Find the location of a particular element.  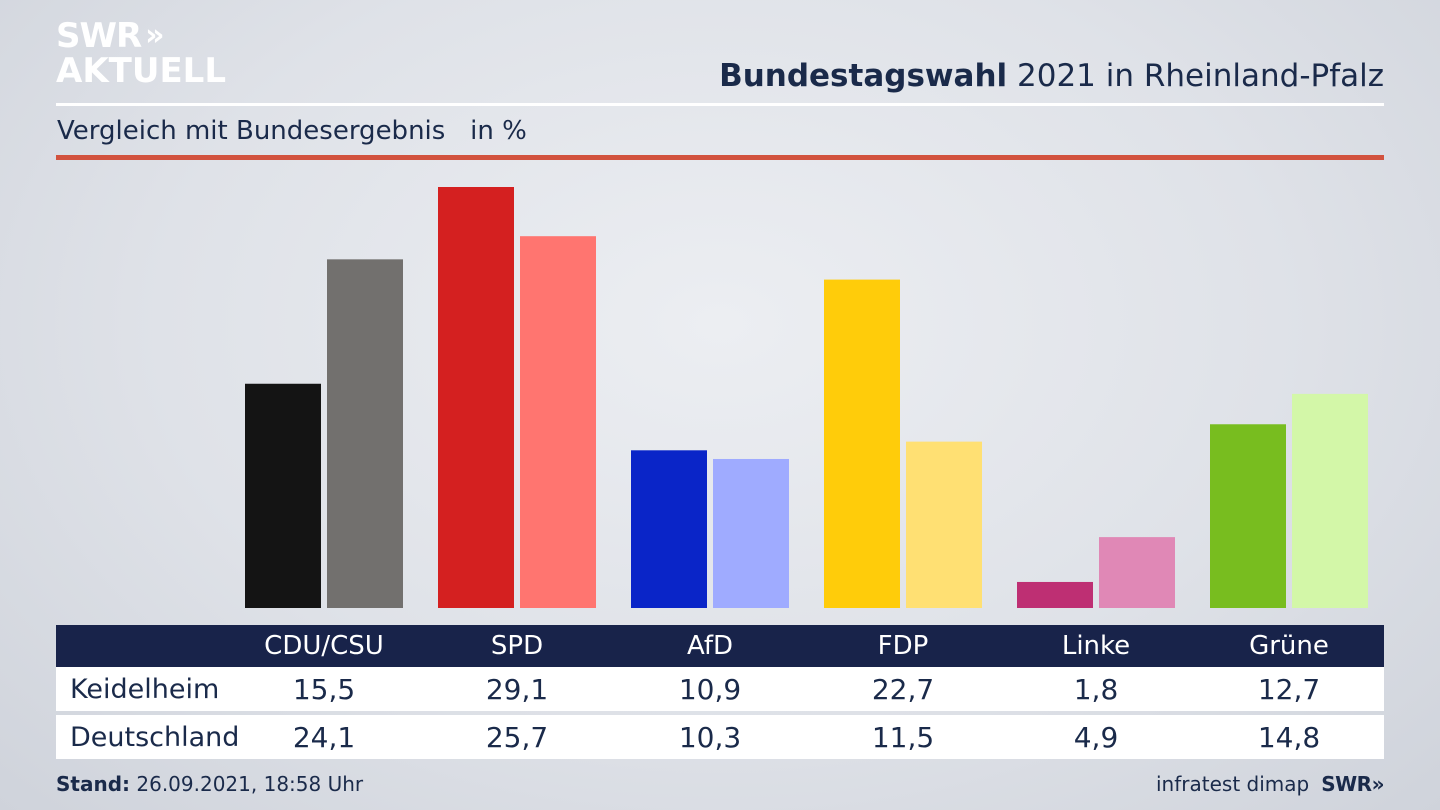

bar-spd-keidelheim is located at coordinates (476, 397).